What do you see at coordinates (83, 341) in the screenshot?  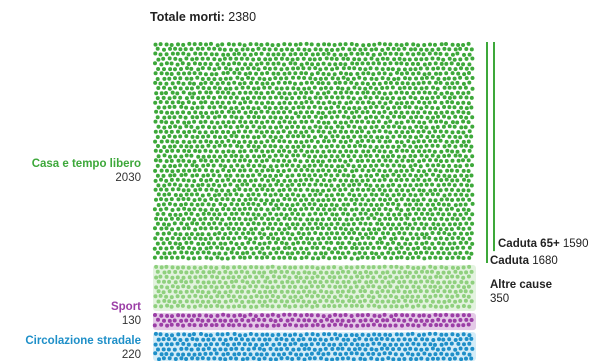 I see `label-road-name: Circolazione stradale` at bounding box center [83, 341].